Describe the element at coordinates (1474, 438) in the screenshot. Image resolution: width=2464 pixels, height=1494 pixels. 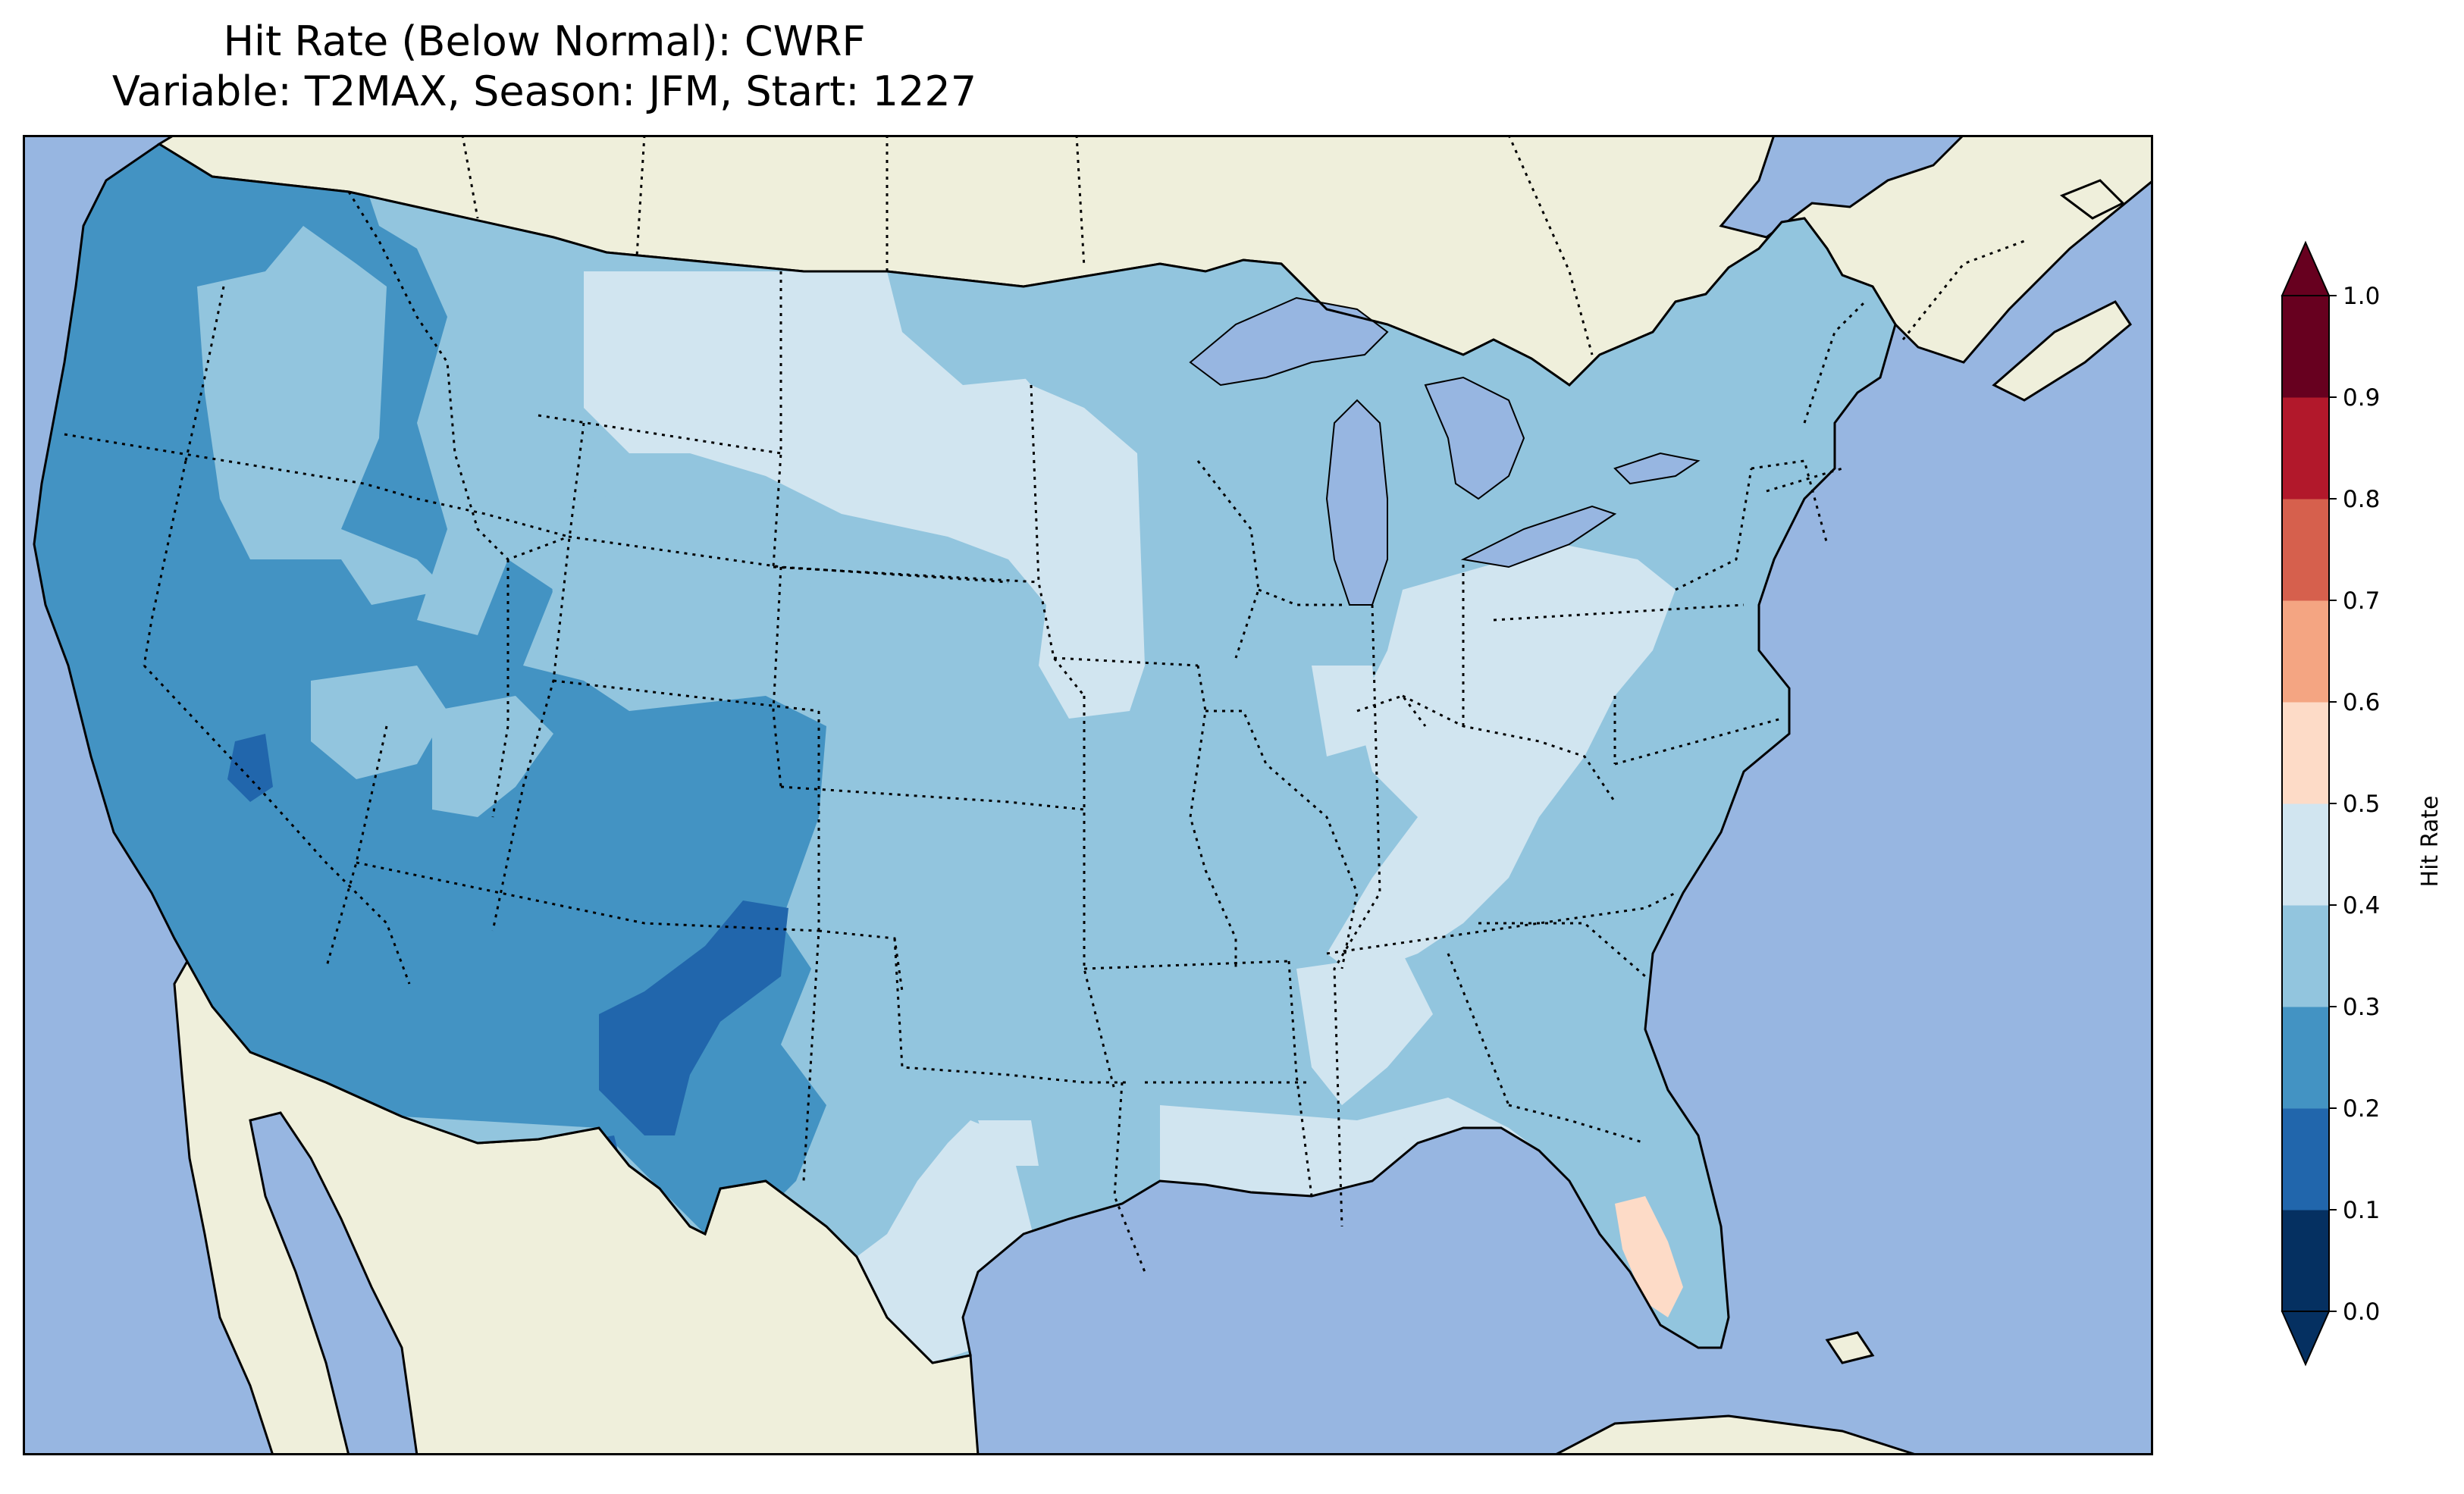
I see `lake-huron` at that location.